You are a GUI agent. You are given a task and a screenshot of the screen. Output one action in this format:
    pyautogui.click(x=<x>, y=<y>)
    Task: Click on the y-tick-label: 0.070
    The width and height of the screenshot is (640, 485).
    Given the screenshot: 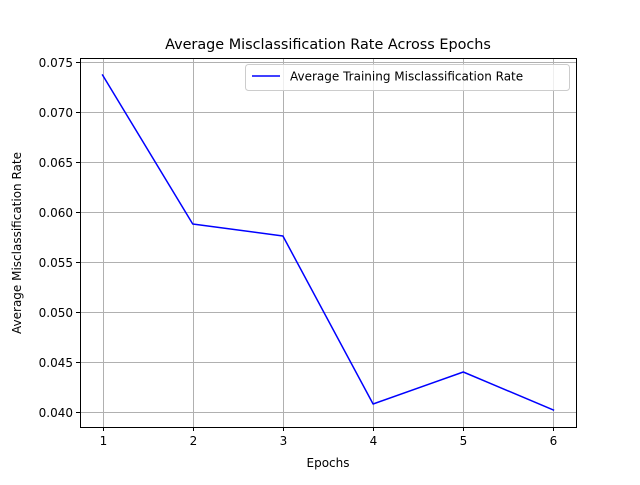 What is the action you would take?
    pyautogui.click(x=56, y=113)
    